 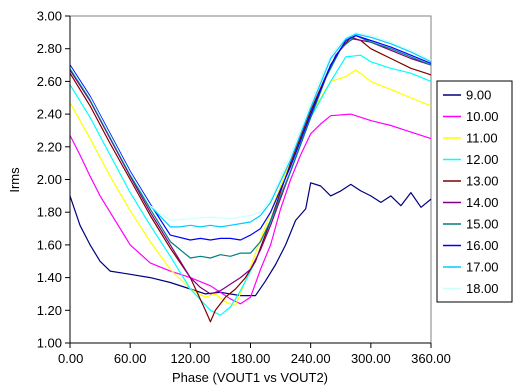 What do you see at coordinates (49, 212) in the screenshot?
I see `y-tick-label-4: 1.80` at bounding box center [49, 212].